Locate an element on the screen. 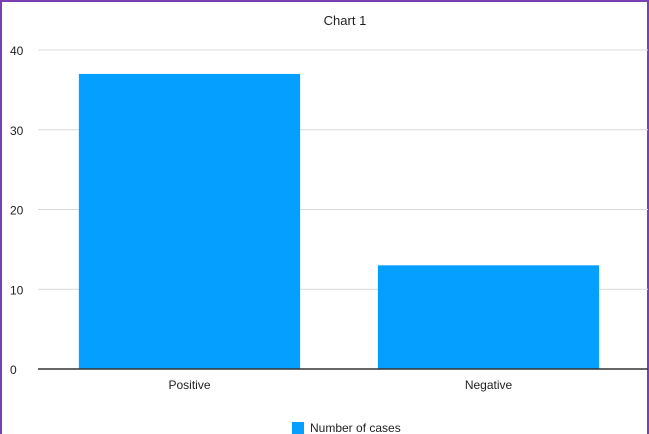  bar-negative is located at coordinates (488, 317).